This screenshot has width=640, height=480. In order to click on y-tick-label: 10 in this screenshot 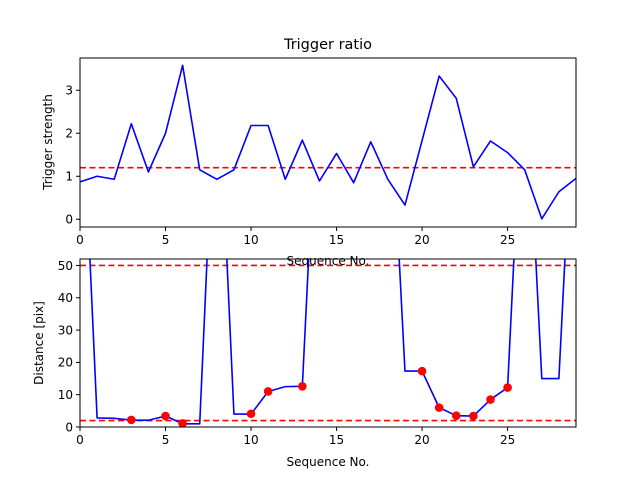, I will do `click(65, 395)`.